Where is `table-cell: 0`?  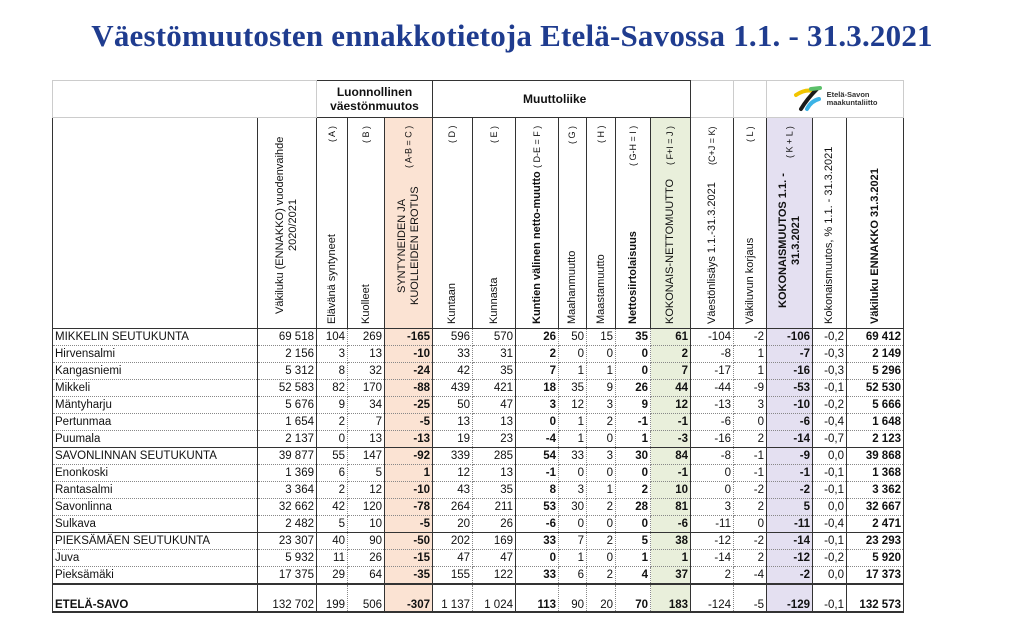 table-cell: 0 is located at coordinates (537, 558).